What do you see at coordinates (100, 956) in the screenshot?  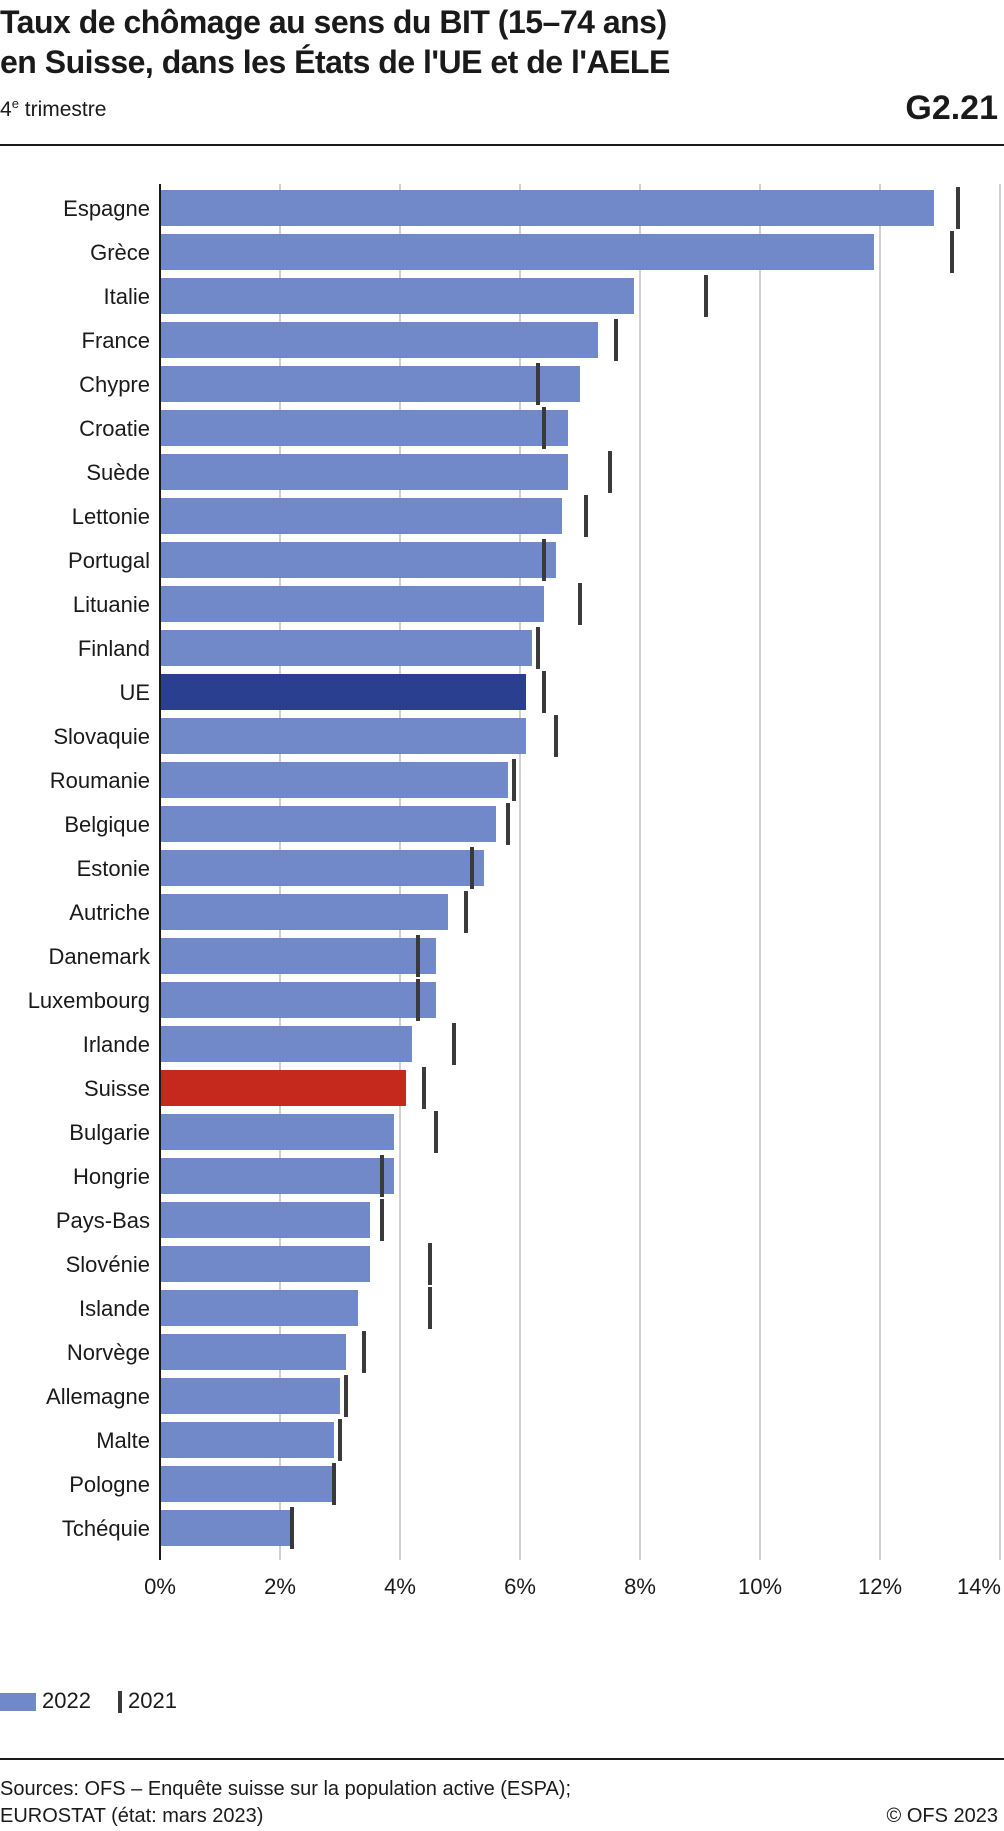 I see `category-label: Danemark` at bounding box center [100, 956].